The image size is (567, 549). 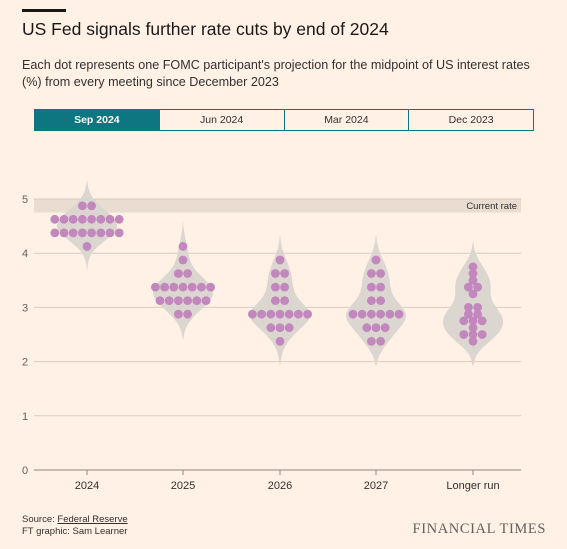 What do you see at coordinates (221, 120) in the screenshot?
I see `tab-jun-2024: Jun 2024` at bounding box center [221, 120].